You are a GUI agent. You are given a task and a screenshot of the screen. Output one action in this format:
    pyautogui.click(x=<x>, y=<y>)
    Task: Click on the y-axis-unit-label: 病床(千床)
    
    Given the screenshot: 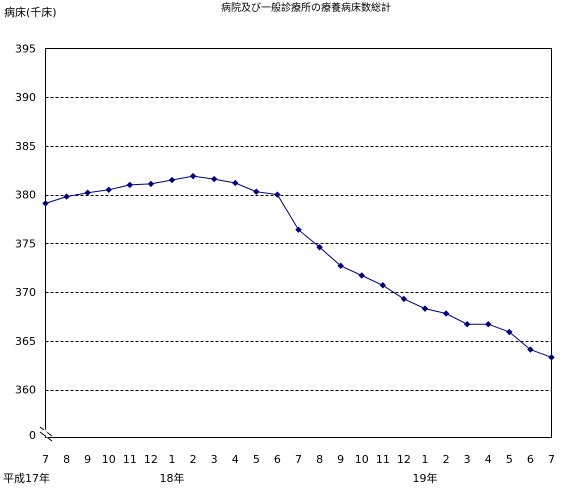 What is the action you would take?
    pyautogui.click(x=30, y=12)
    